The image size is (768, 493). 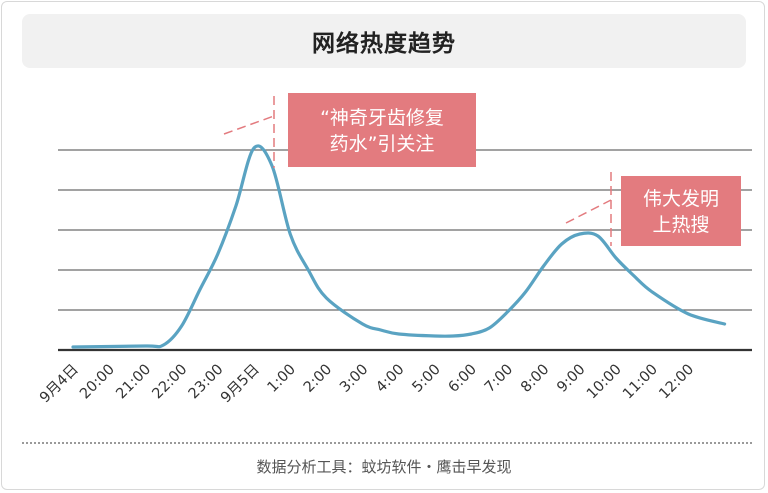 What do you see at coordinates (680, 225) in the screenshot?
I see `annotation-text: 上热搜` at bounding box center [680, 225].